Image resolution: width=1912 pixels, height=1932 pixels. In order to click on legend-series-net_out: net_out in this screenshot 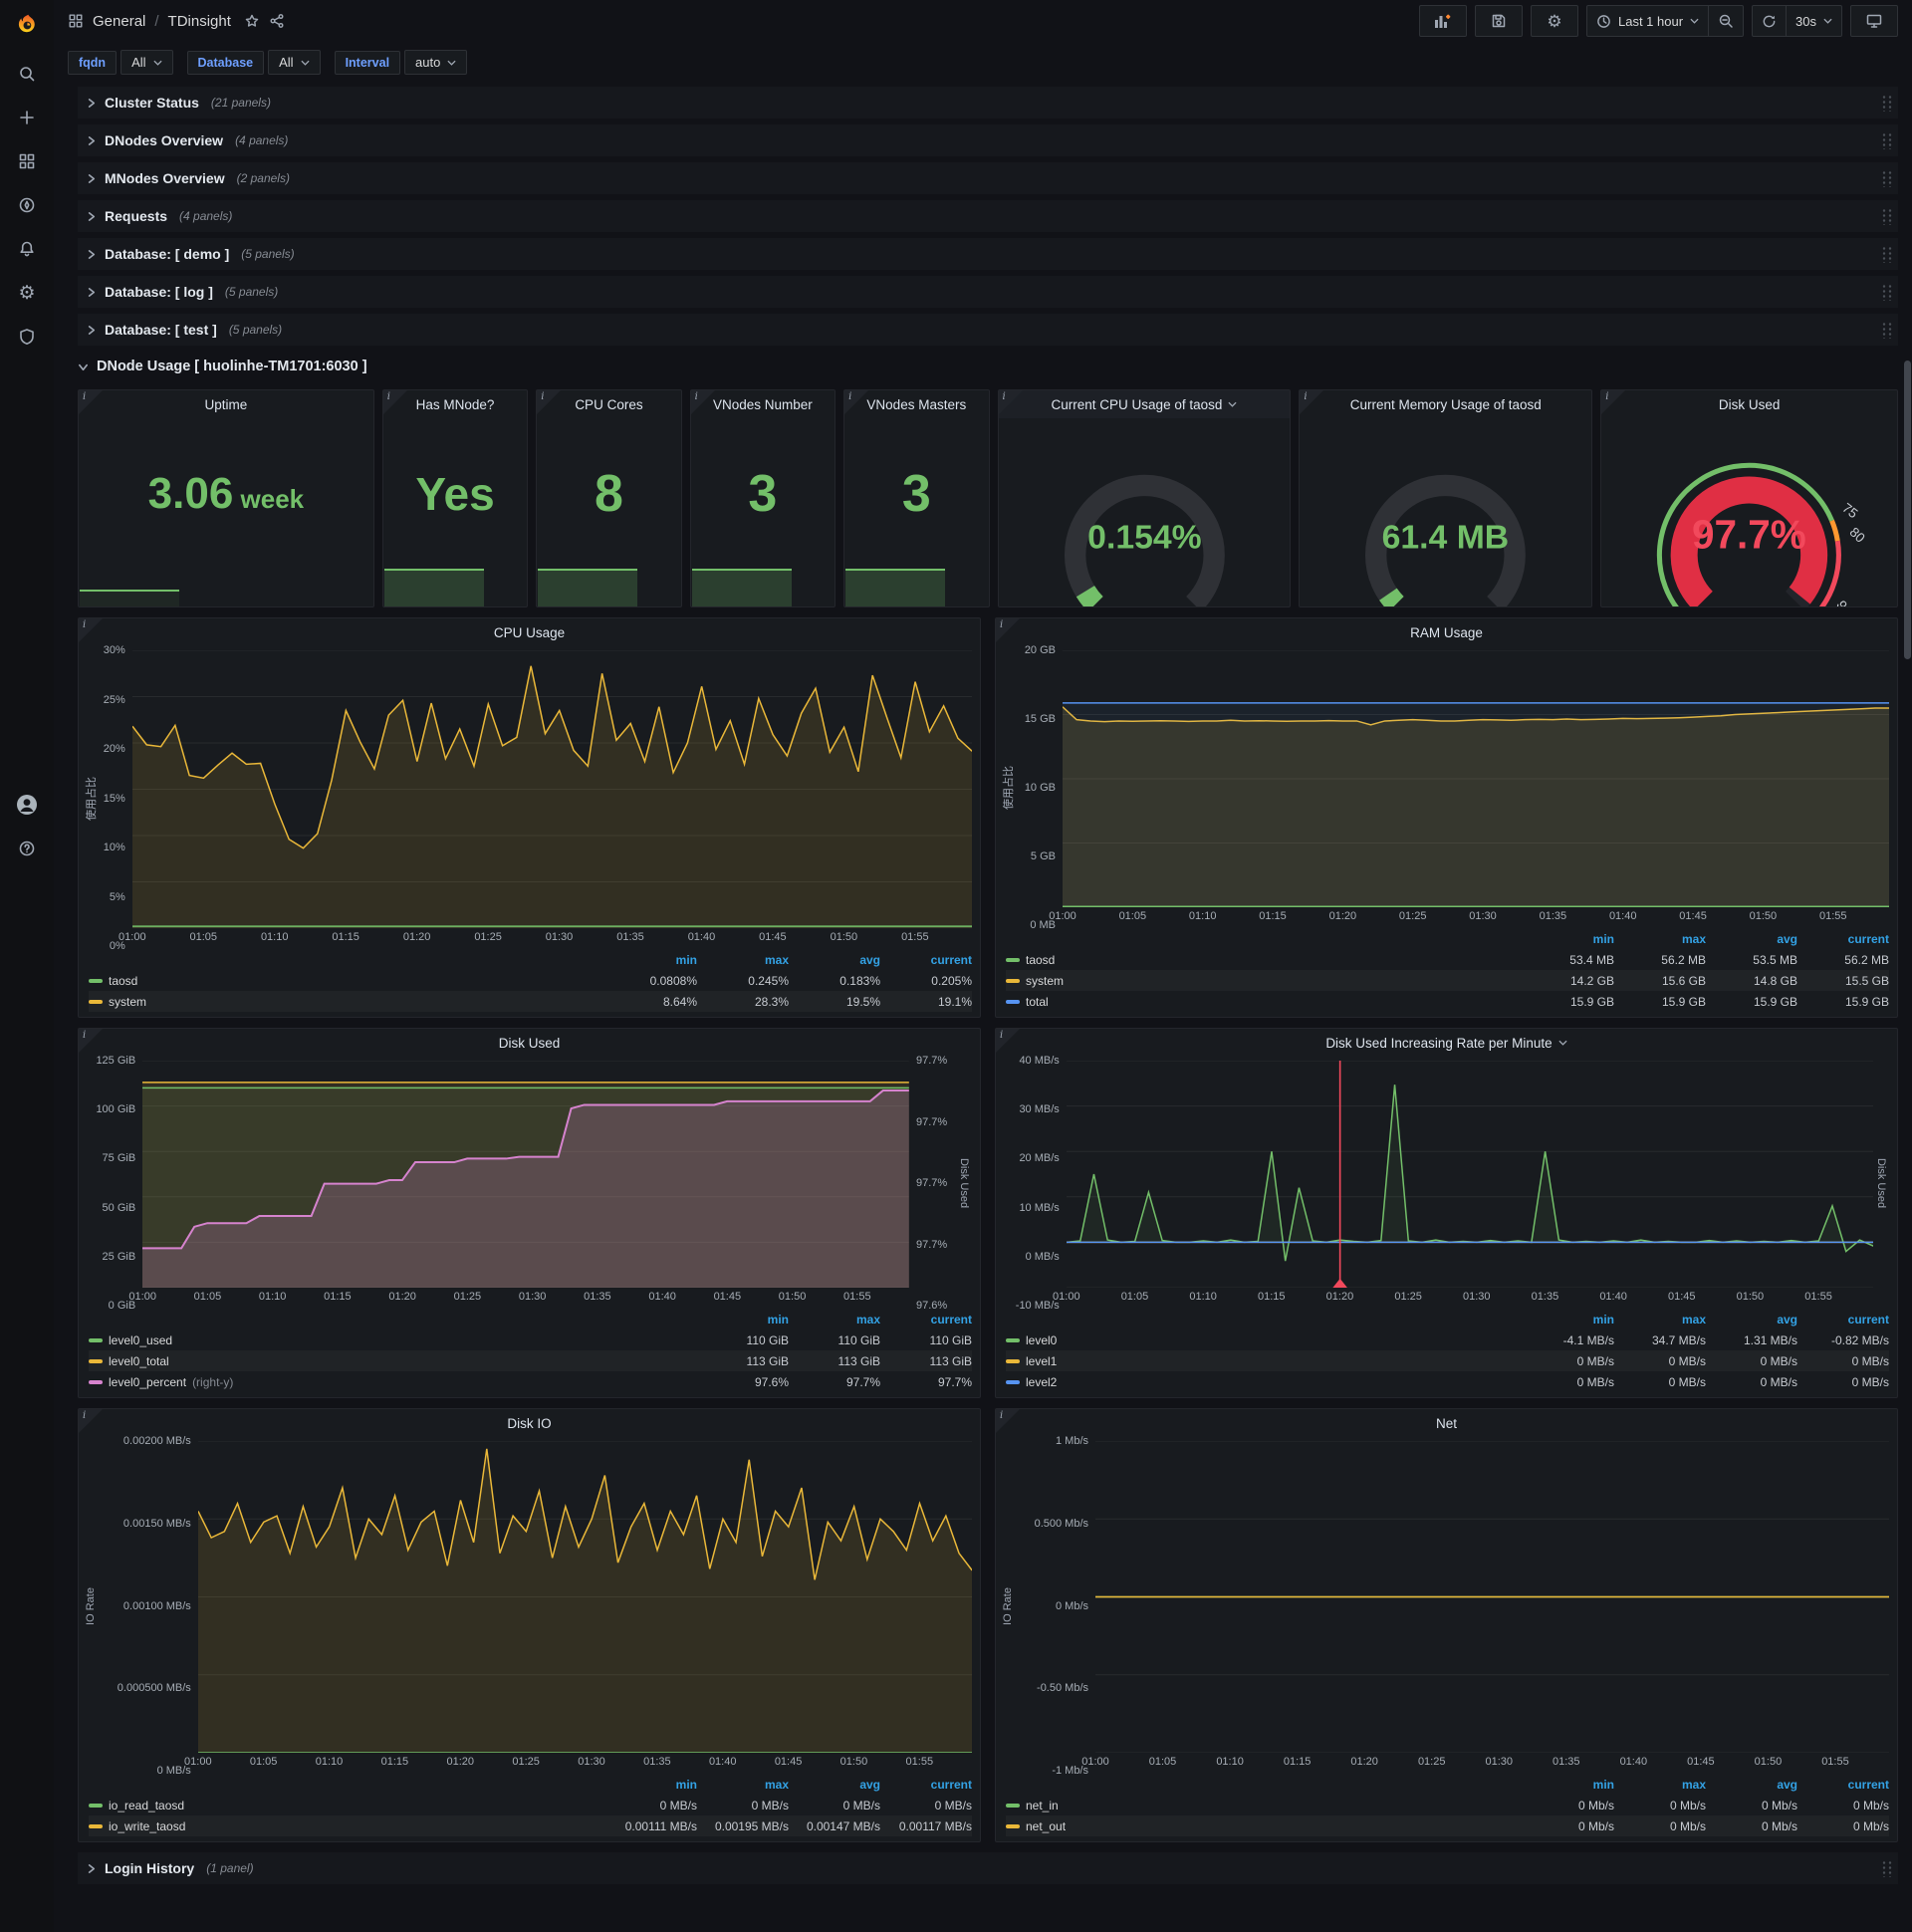, I will do `click(1264, 1826)`.